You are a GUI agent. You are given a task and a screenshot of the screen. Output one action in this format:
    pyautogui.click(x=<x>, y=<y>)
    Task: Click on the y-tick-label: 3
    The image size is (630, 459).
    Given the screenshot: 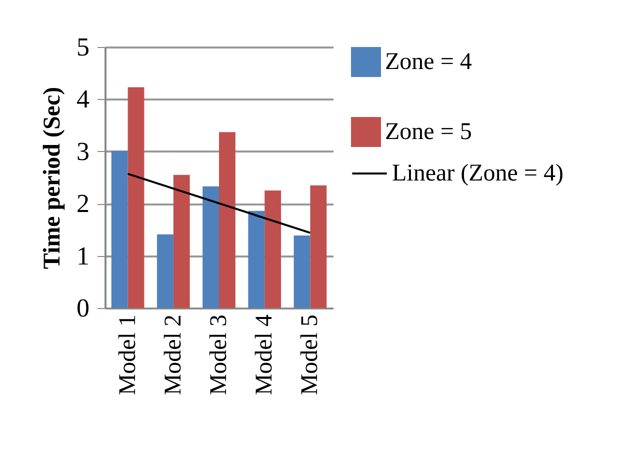 What is the action you would take?
    pyautogui.click(x=83, y=151)
    